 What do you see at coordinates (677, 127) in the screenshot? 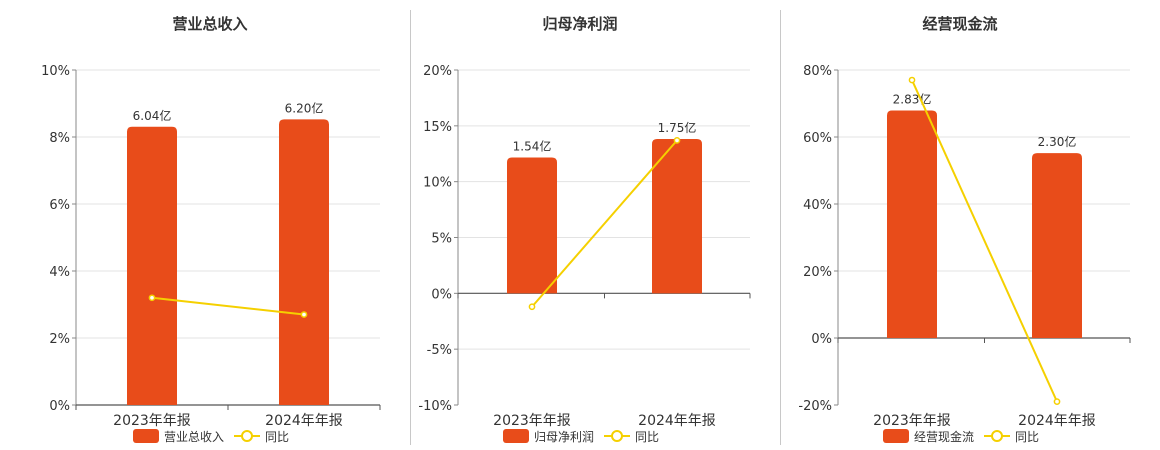
I see `bar-data-label: 1.75亿` at bounding box center [677, 127].